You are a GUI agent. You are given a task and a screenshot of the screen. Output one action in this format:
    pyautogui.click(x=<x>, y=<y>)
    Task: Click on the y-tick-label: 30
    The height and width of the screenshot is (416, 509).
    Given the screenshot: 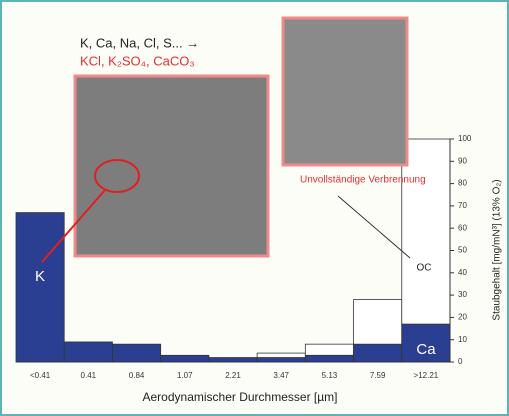 What is the action you would take?
    pyautogui.click(x=462, y=294)
    